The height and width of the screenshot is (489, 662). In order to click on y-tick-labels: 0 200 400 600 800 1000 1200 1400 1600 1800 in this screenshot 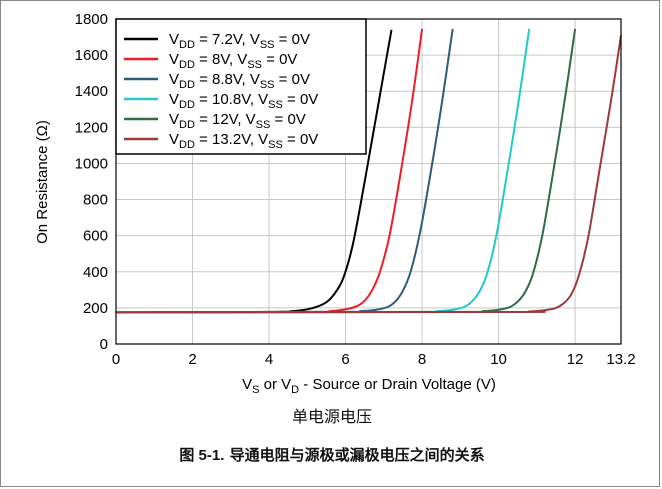, I will do `click(91, 182)`.